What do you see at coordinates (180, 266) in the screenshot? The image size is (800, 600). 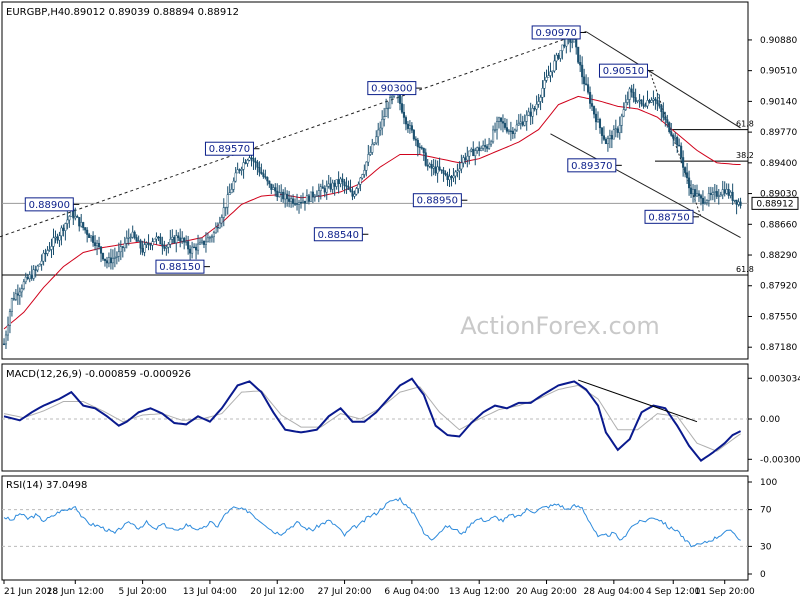 I see `price-annotation-box` at bounding box center [180, 266].